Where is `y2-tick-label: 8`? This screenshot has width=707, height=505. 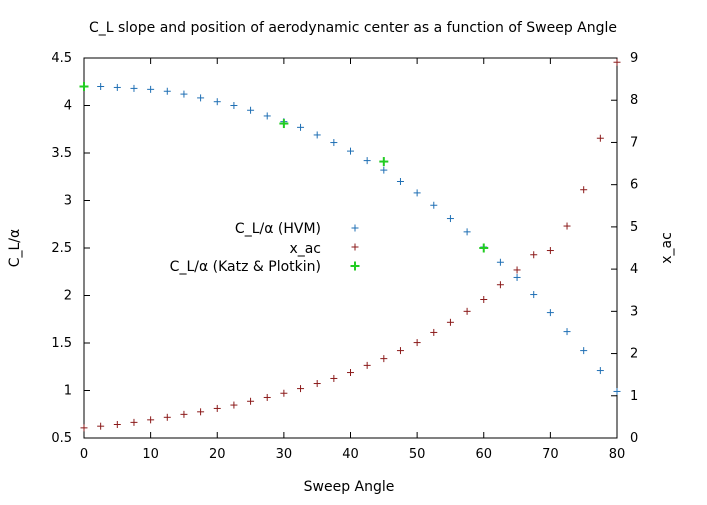 y2-tick-label: 8 is located at coordinates (634, 100).